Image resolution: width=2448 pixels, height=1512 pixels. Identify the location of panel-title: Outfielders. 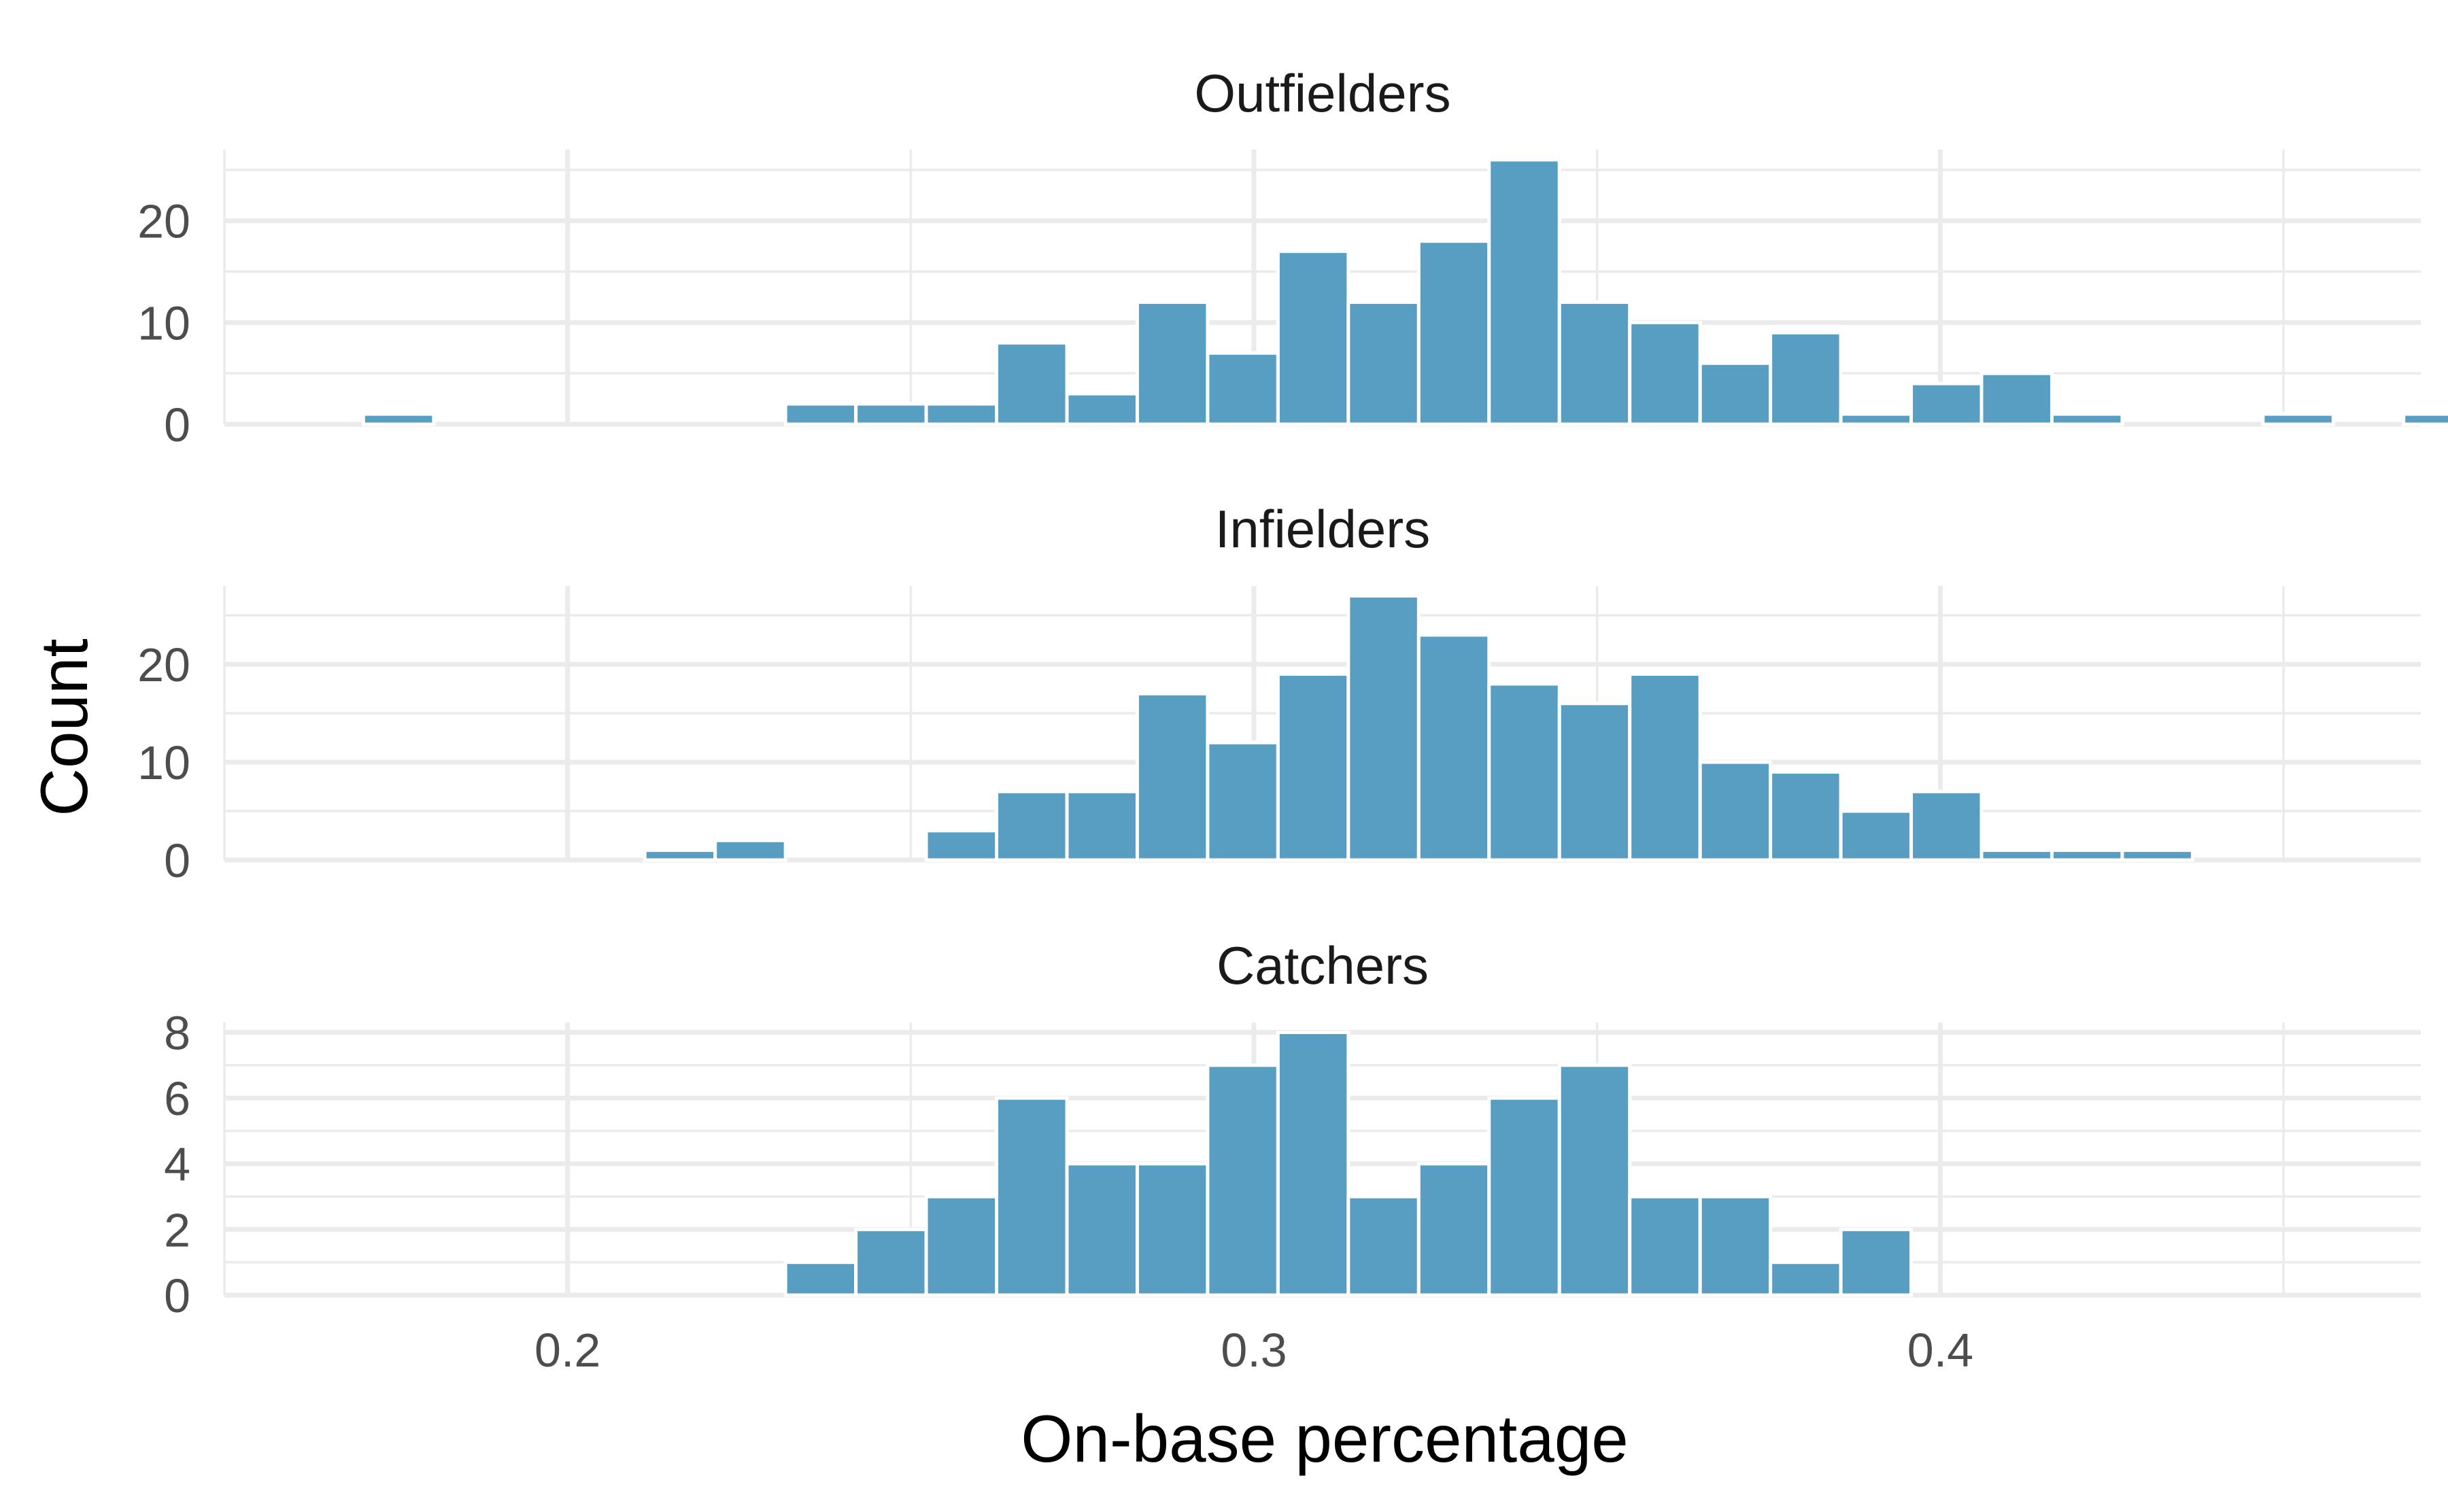
(1322, 93).